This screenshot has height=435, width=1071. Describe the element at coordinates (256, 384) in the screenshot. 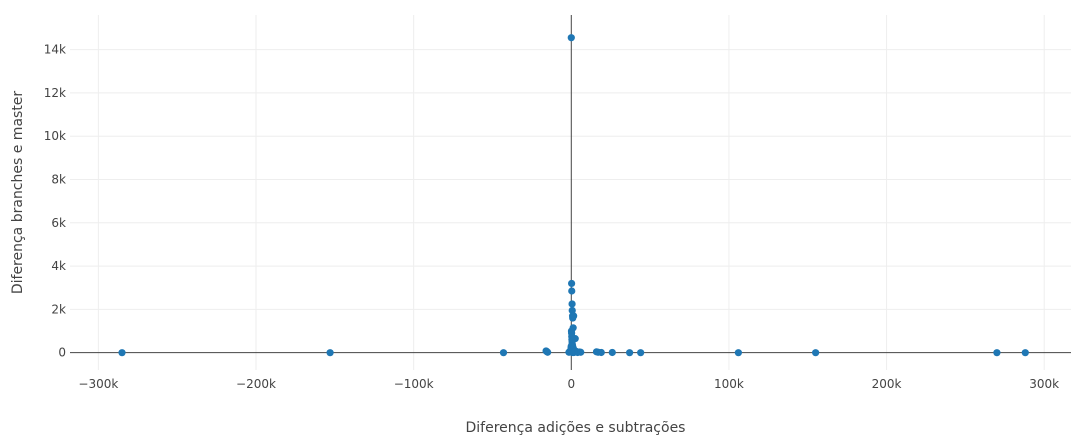

I see `x-tick-label: −200k` at that location.